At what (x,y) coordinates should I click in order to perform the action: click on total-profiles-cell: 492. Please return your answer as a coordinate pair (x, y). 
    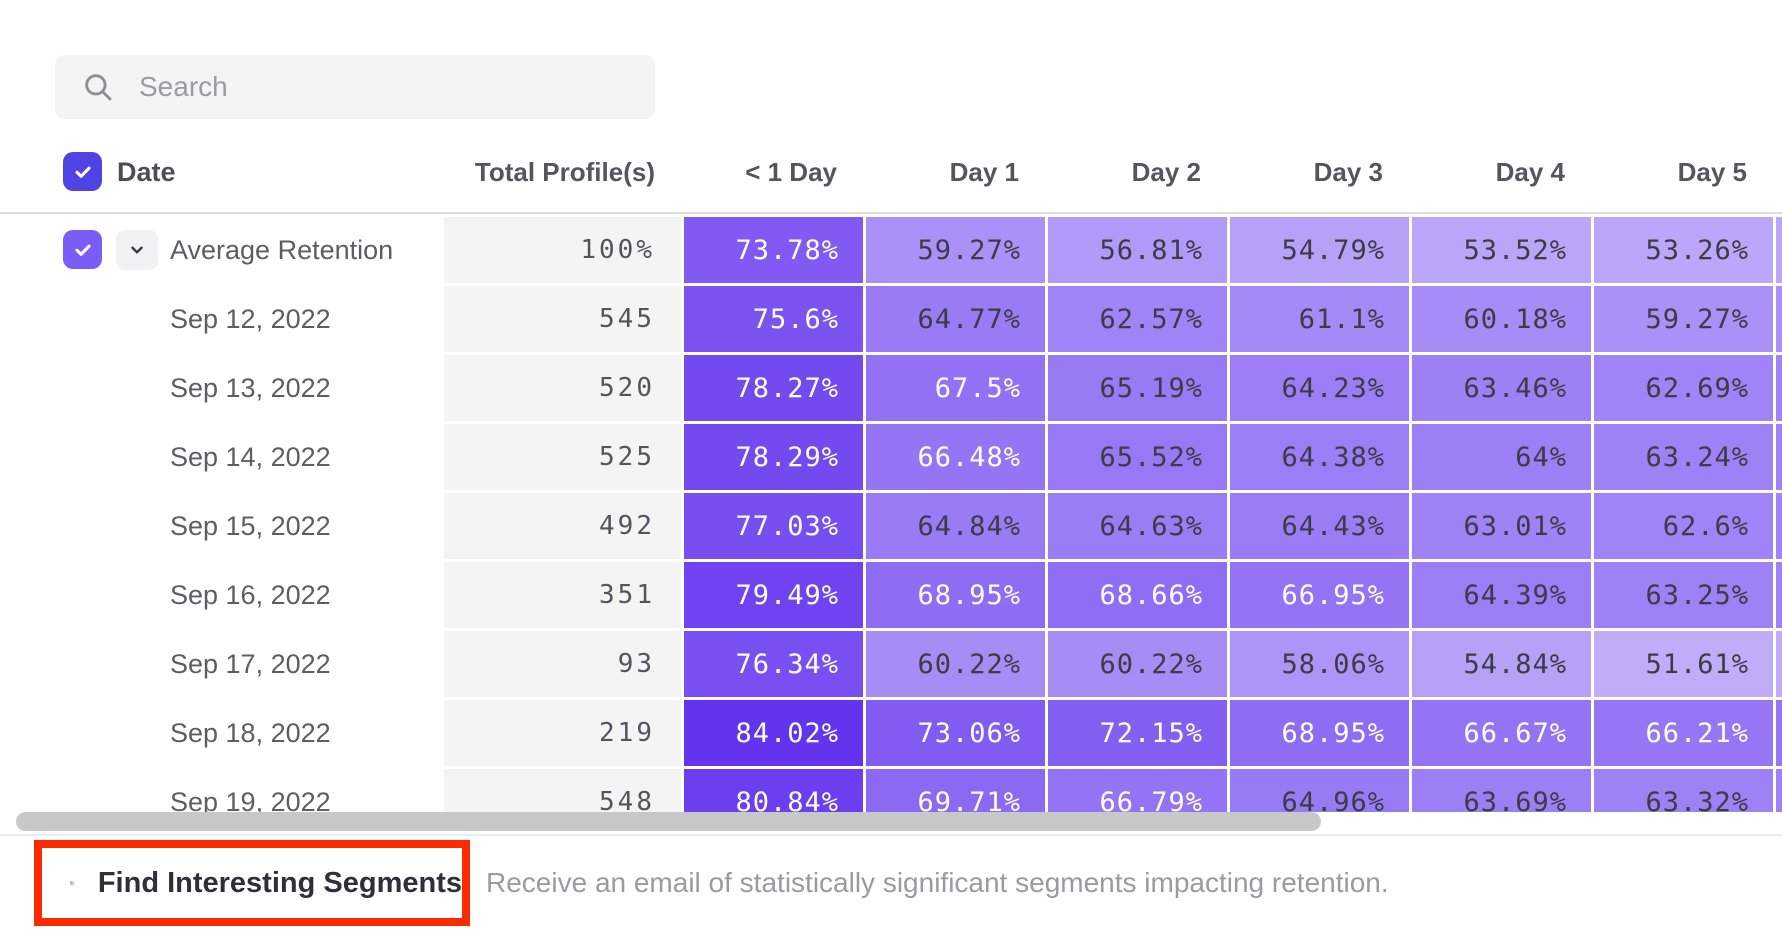
    Looking at the image, I should click on (562, 526).